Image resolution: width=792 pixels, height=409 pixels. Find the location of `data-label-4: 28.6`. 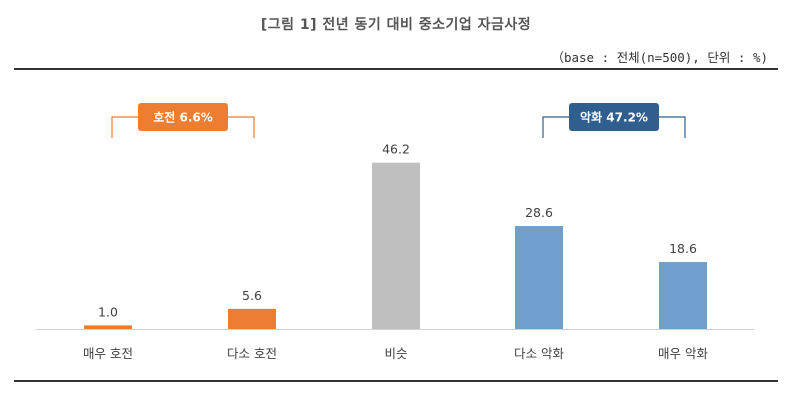

data-label-4: 28.6 is located at coordinates (539, 212).